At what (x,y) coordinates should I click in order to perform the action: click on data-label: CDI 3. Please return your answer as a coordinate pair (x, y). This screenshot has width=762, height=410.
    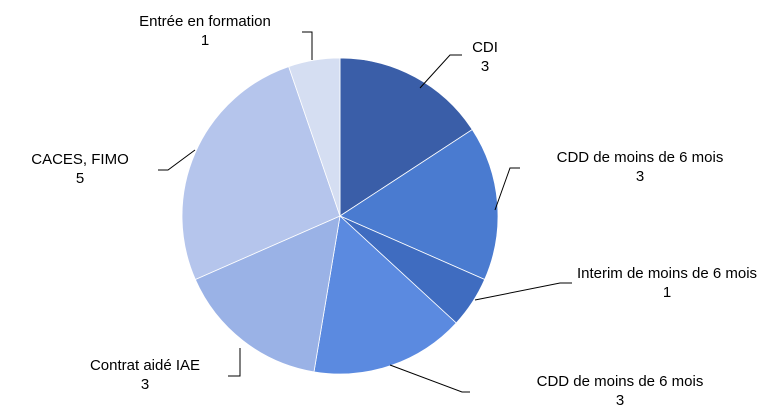
    Looking at the image, I should click on (485, 57).